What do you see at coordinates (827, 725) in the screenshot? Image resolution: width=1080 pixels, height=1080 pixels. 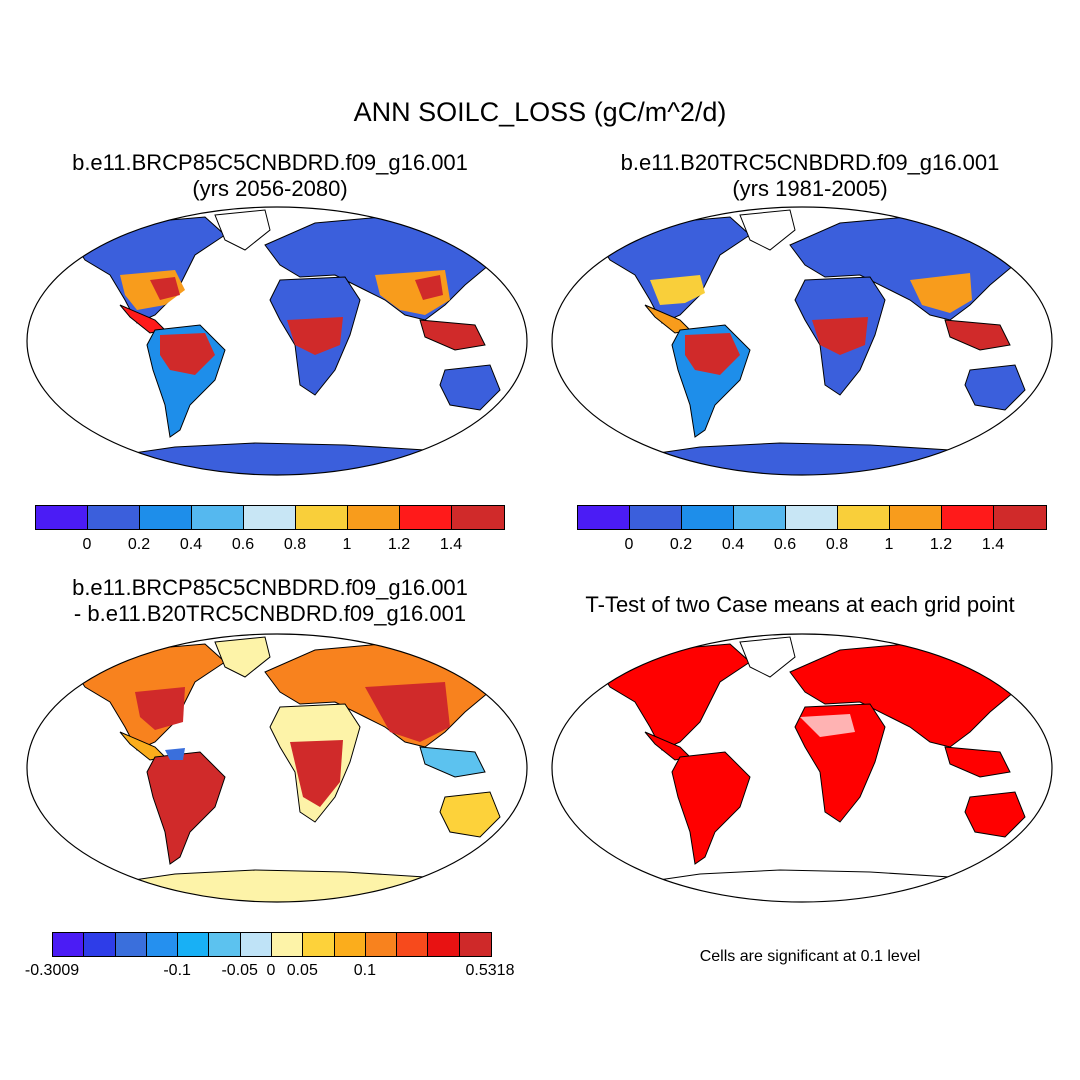 I see `sahara-nonsignificant` at bounding box center [827, 725].